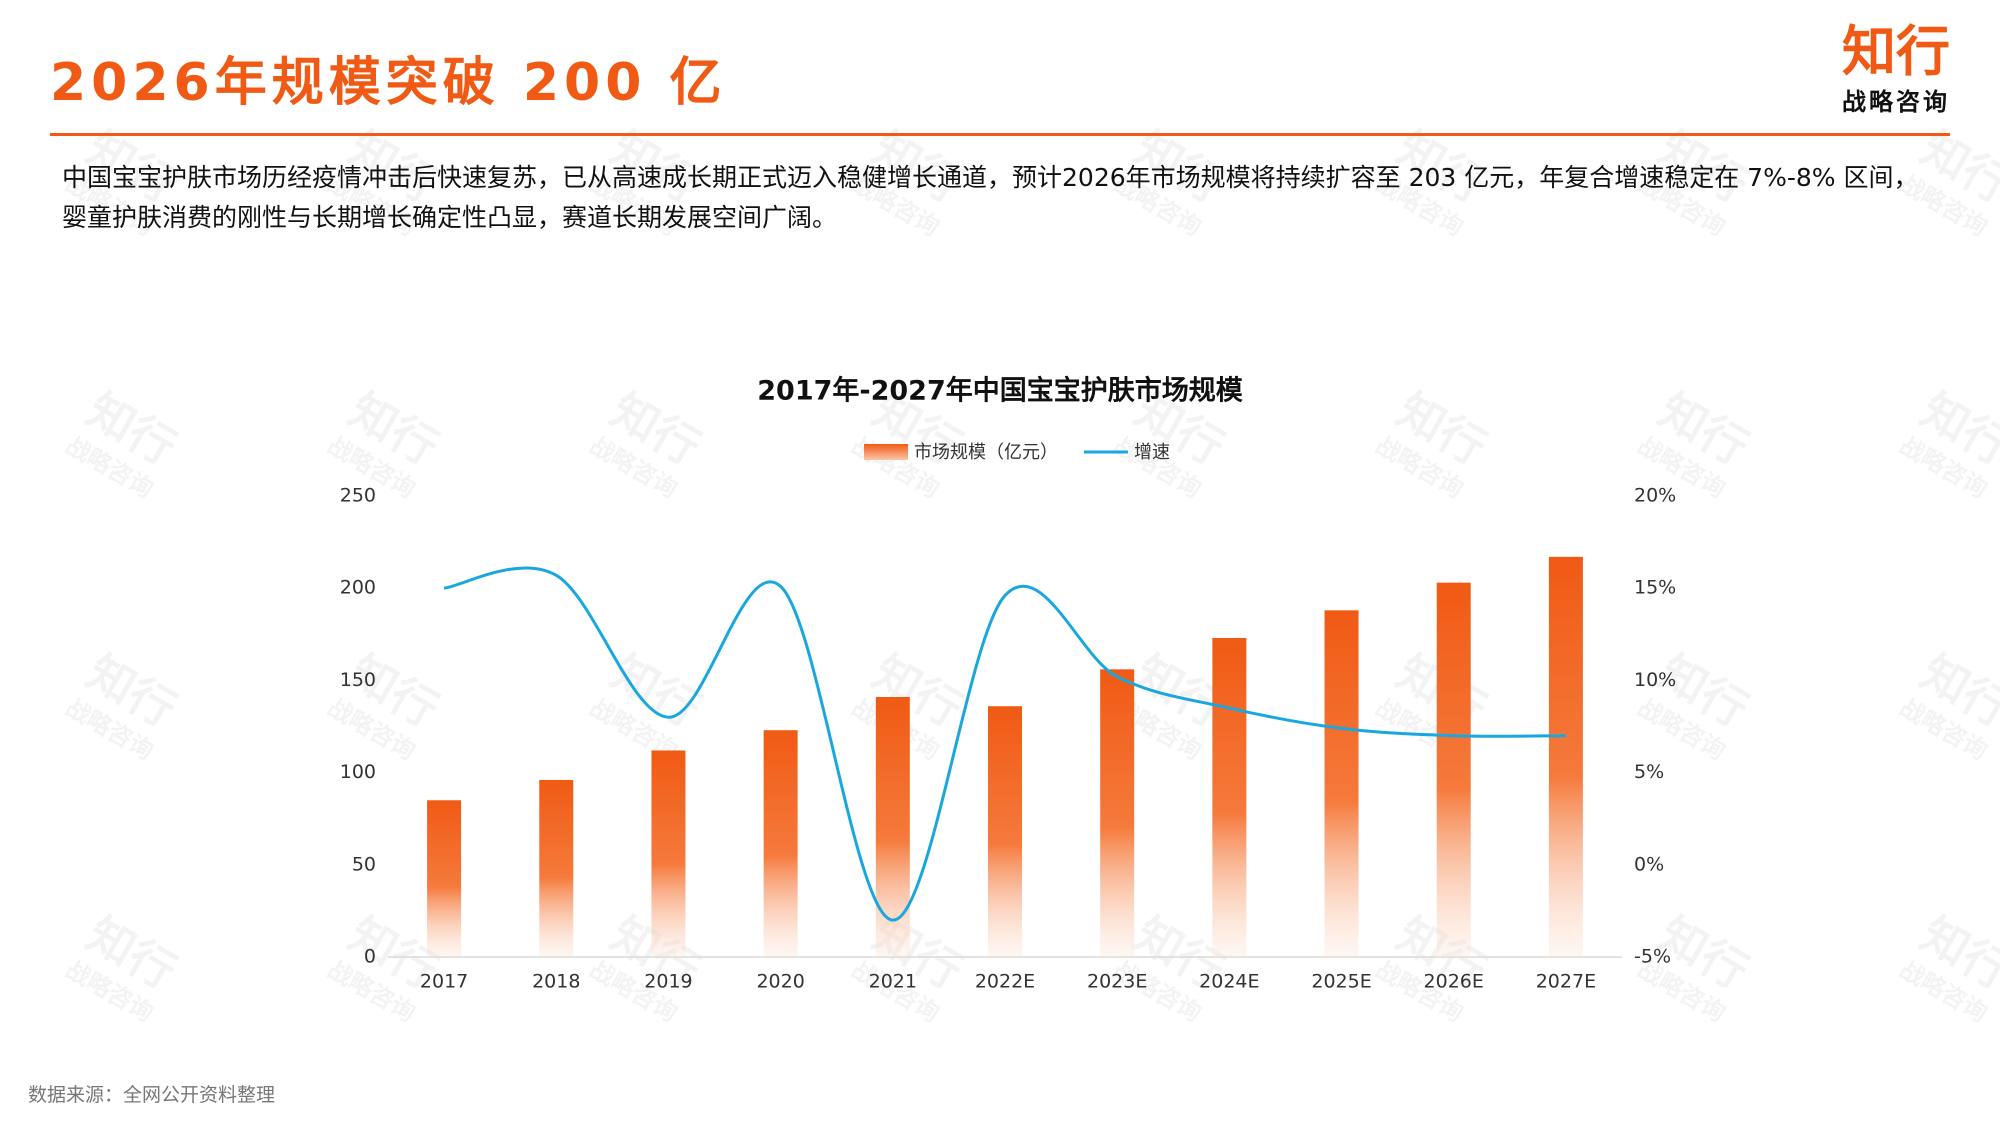  What do you see at coordinates (1117, 982) in the screenshot?
I see `x-tick-label: 2023E` at bounding box center [1117, 982].